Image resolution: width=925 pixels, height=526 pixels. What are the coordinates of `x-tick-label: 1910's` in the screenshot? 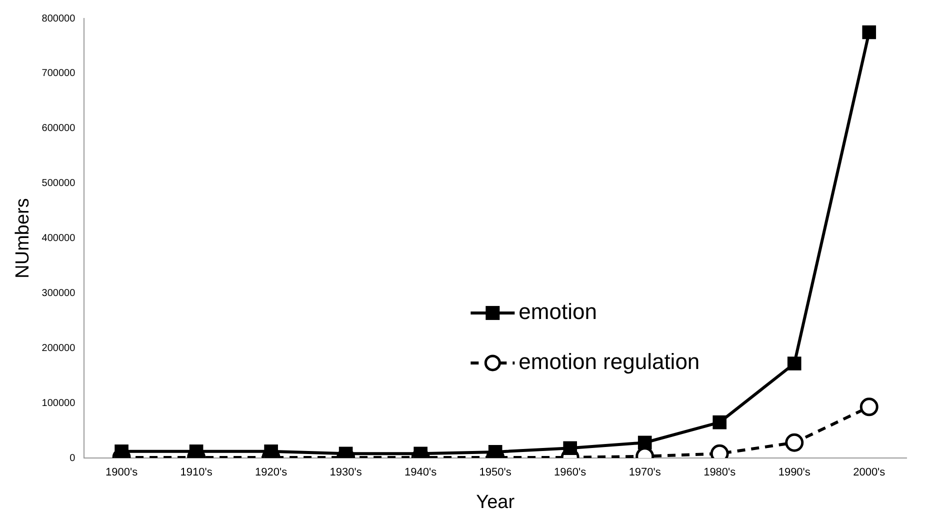 It's located at (196, 472).